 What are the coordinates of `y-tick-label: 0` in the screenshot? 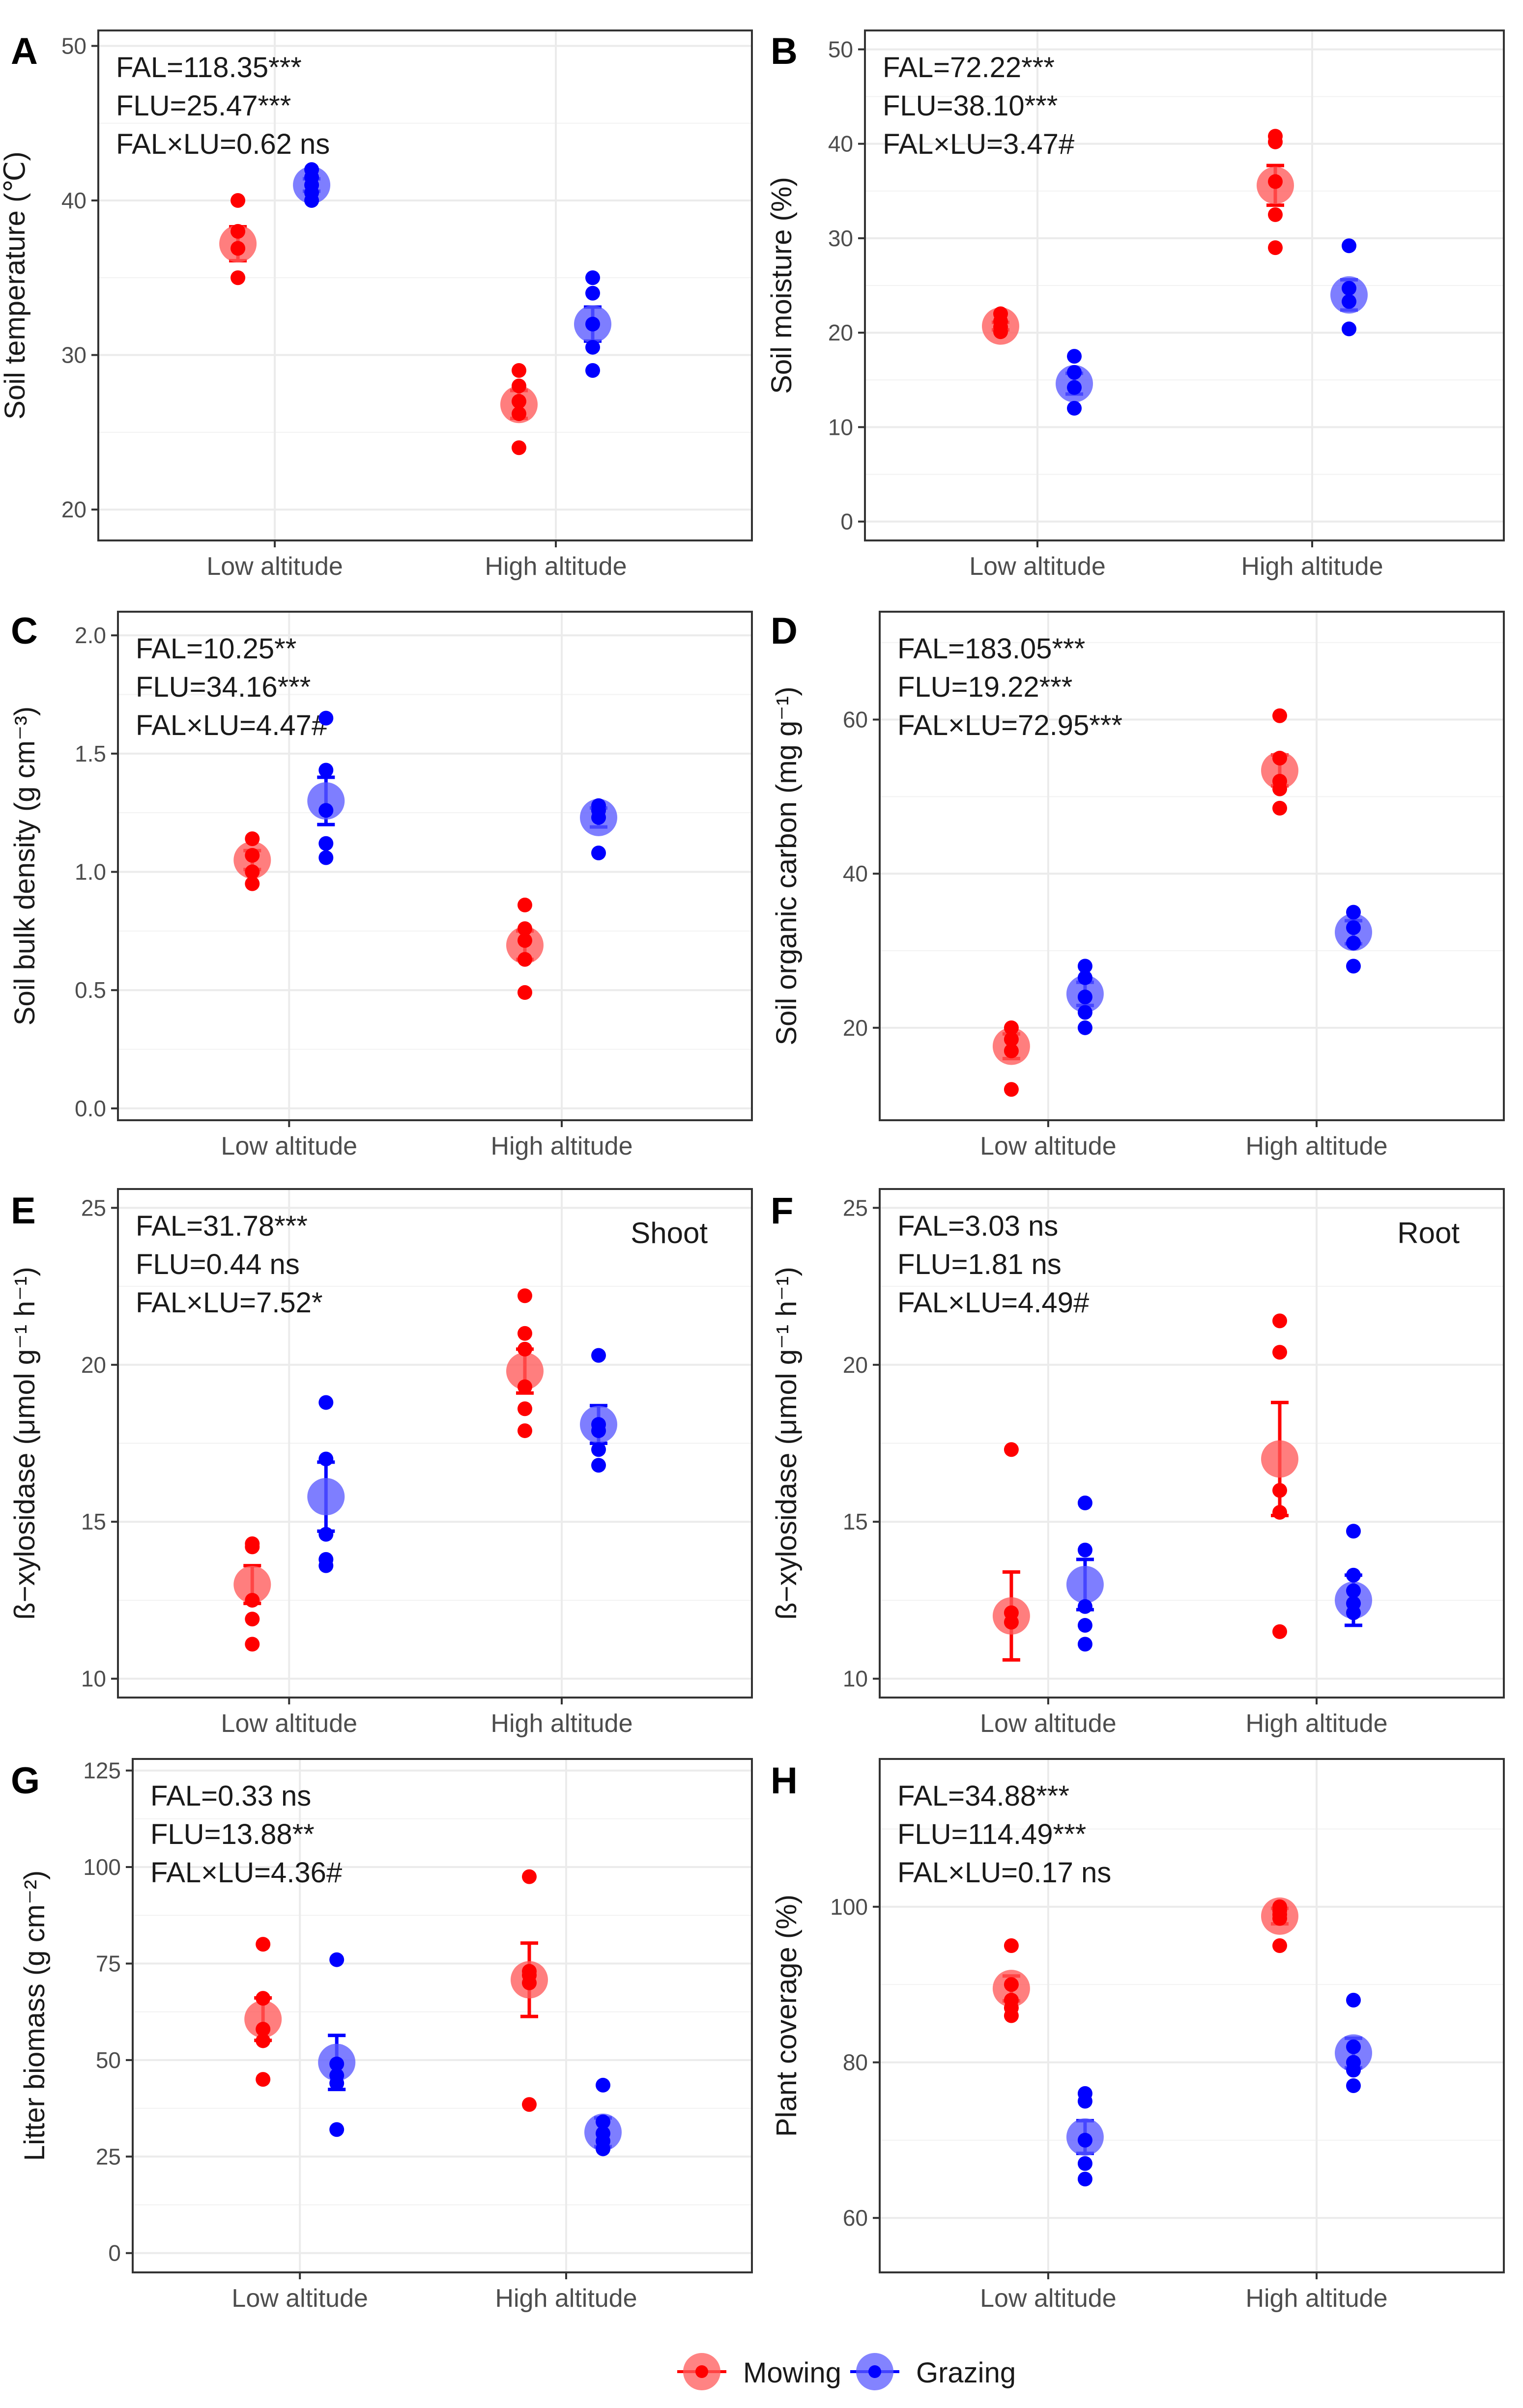 It's located at (846, 522).